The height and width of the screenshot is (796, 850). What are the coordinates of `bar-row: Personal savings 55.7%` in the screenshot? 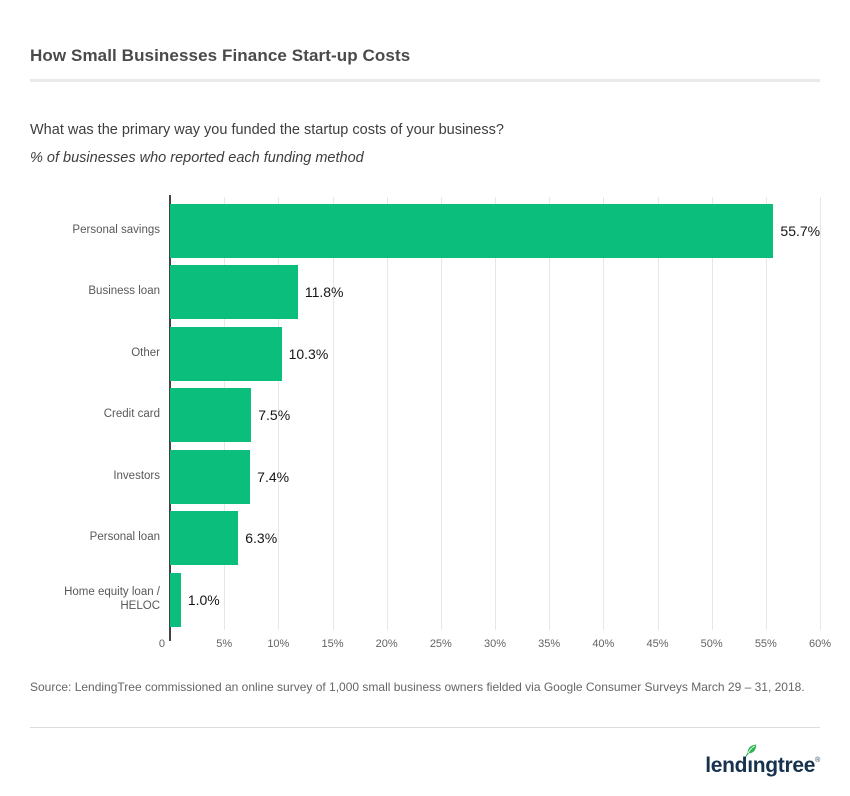 It's located at (425, 231).